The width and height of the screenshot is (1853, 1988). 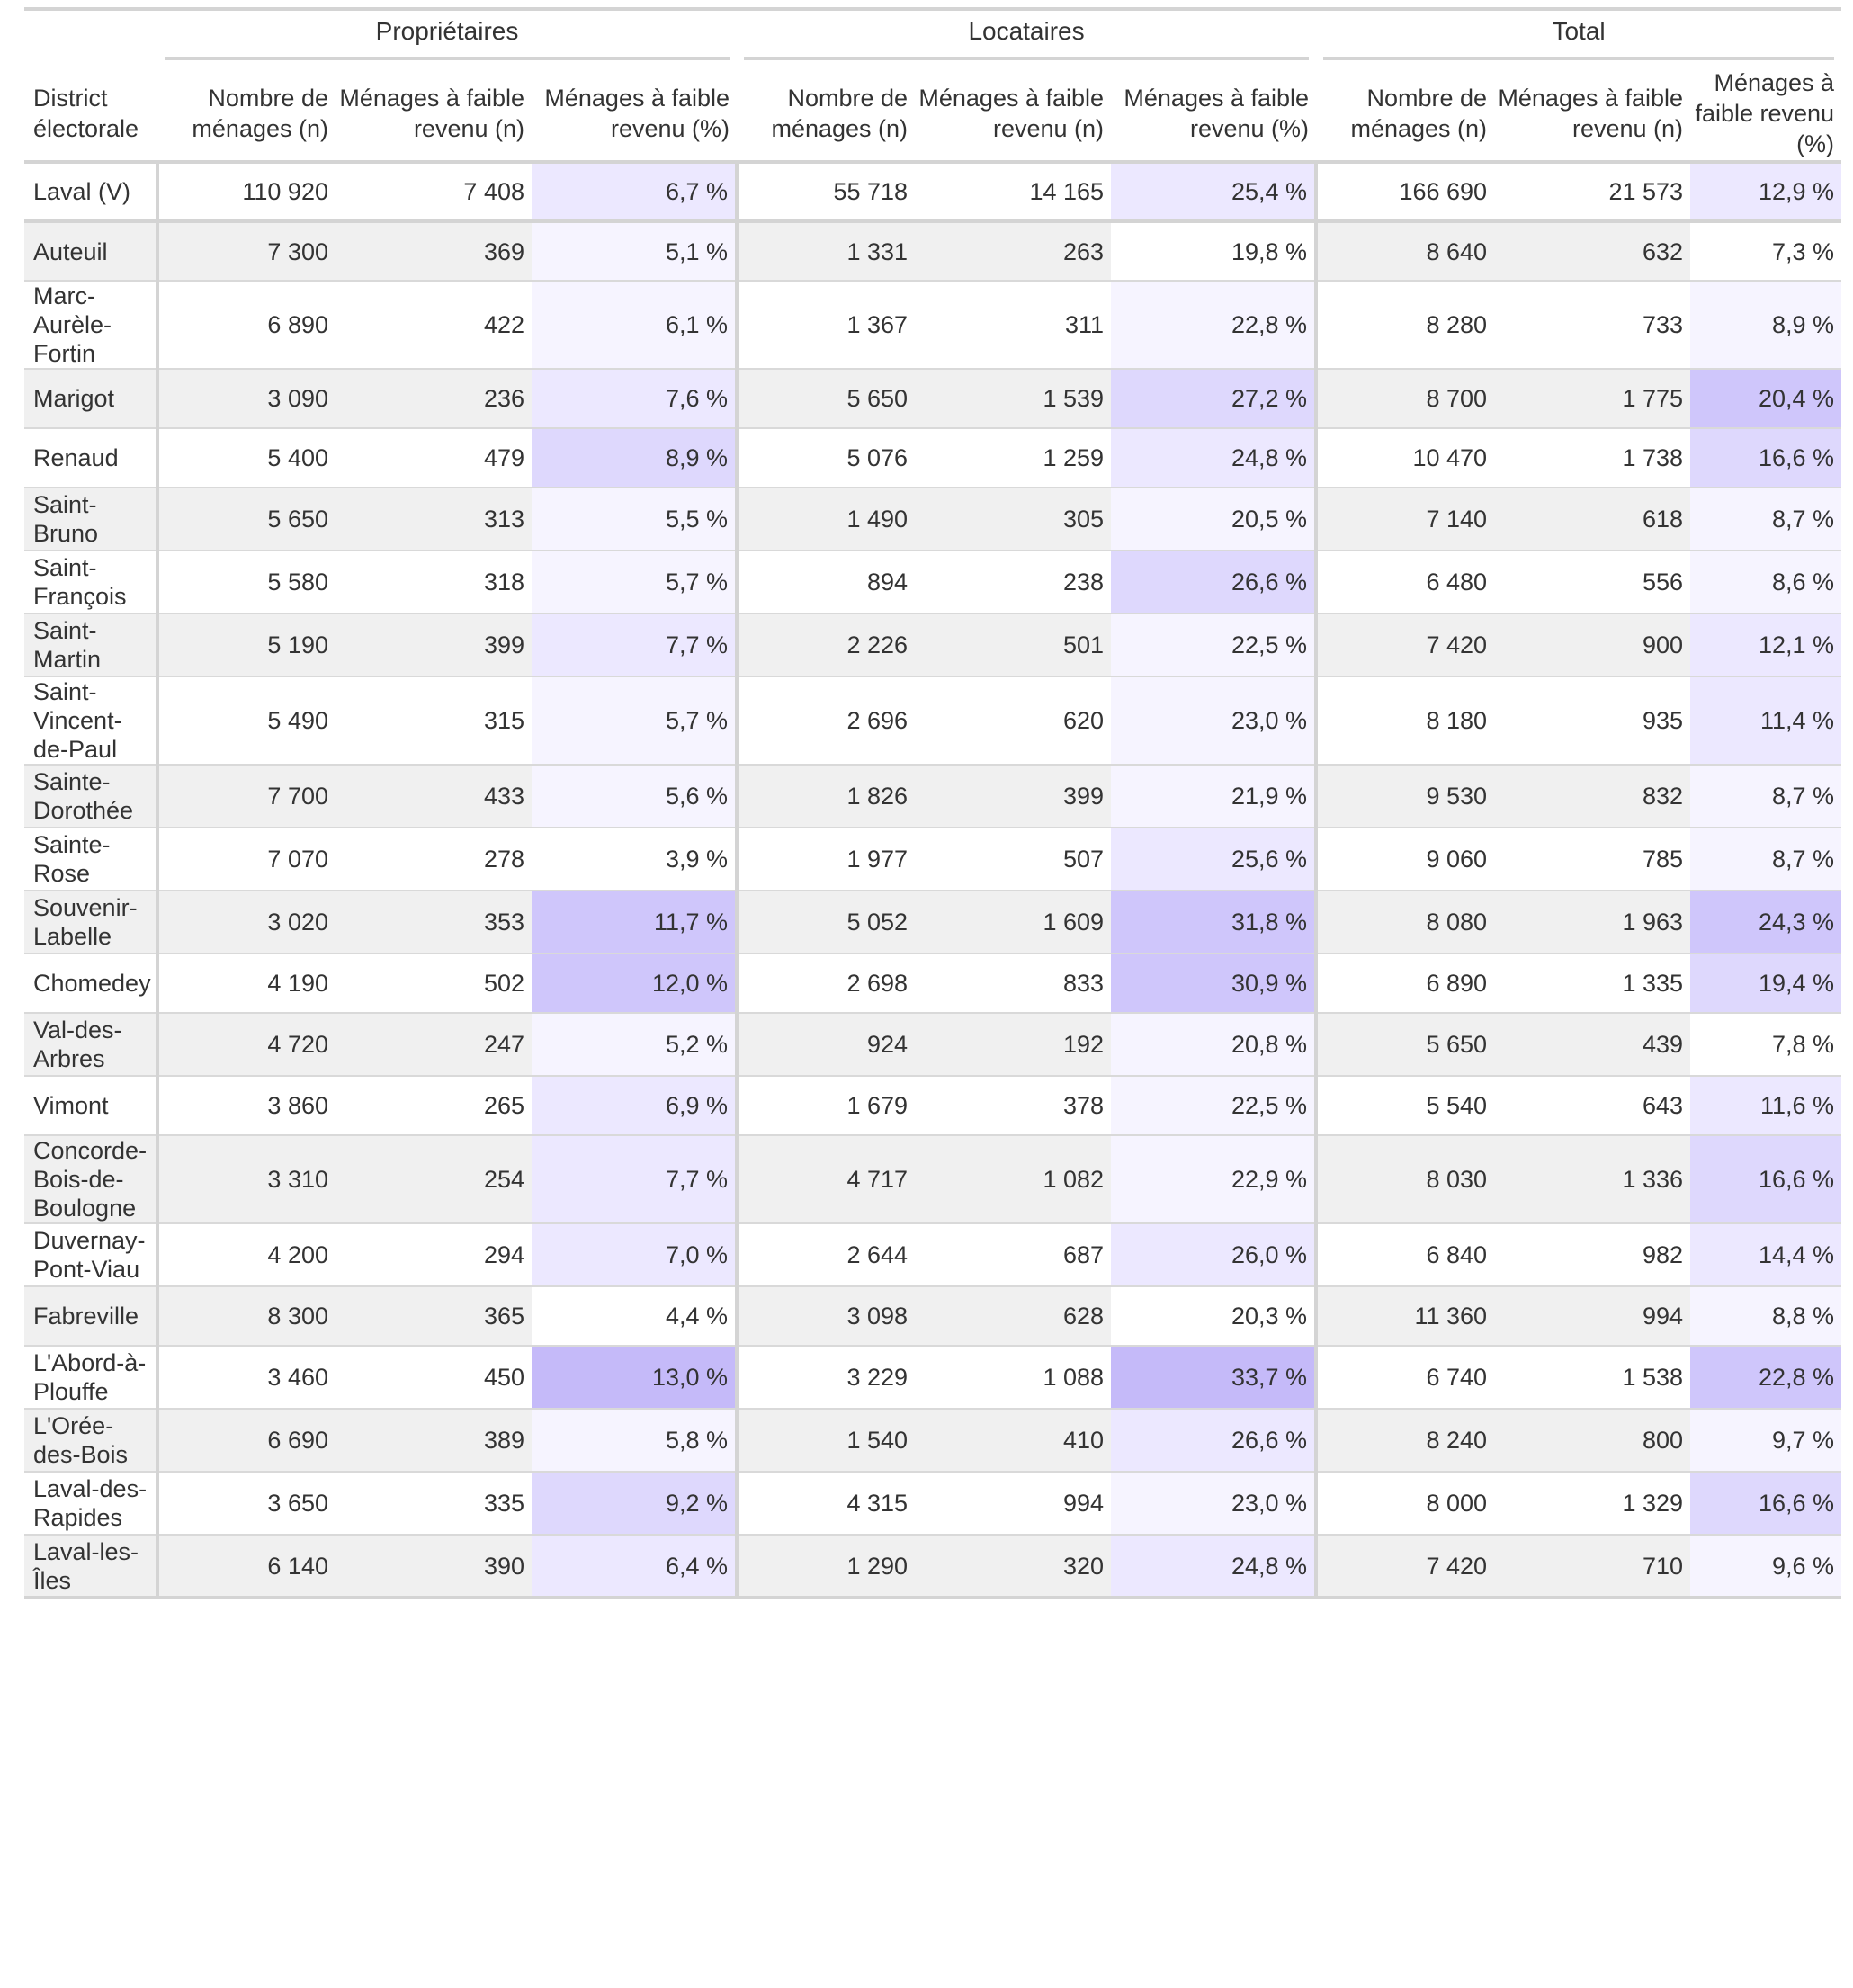 What do you see at coordinates (635, 1441) in the screenshot?
I see `cell-owners-low-pct: 5,8 %` at bounding box center [635, 1441].